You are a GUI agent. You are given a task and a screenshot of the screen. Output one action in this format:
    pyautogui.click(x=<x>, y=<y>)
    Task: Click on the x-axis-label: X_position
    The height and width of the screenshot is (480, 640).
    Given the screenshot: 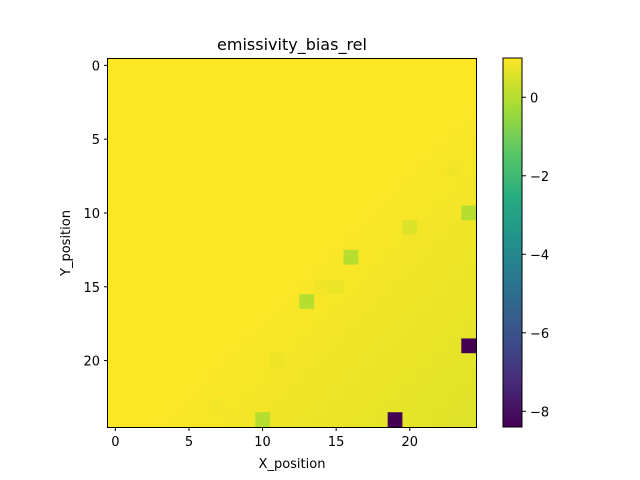 What is the action you would take?
    pyautogui.click(x=292, y=464)
    